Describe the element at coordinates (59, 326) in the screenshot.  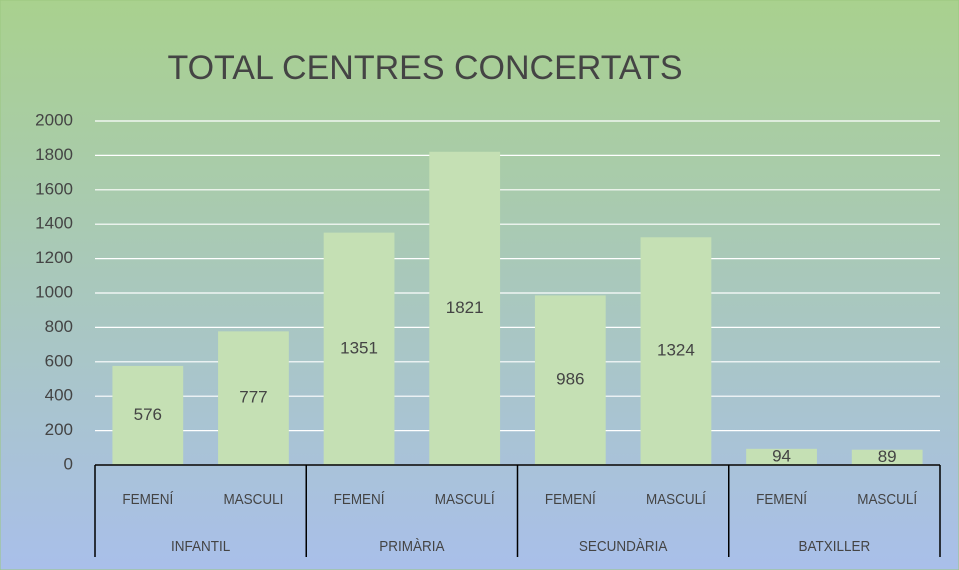
I see `y-tick-label: 800` at that location.